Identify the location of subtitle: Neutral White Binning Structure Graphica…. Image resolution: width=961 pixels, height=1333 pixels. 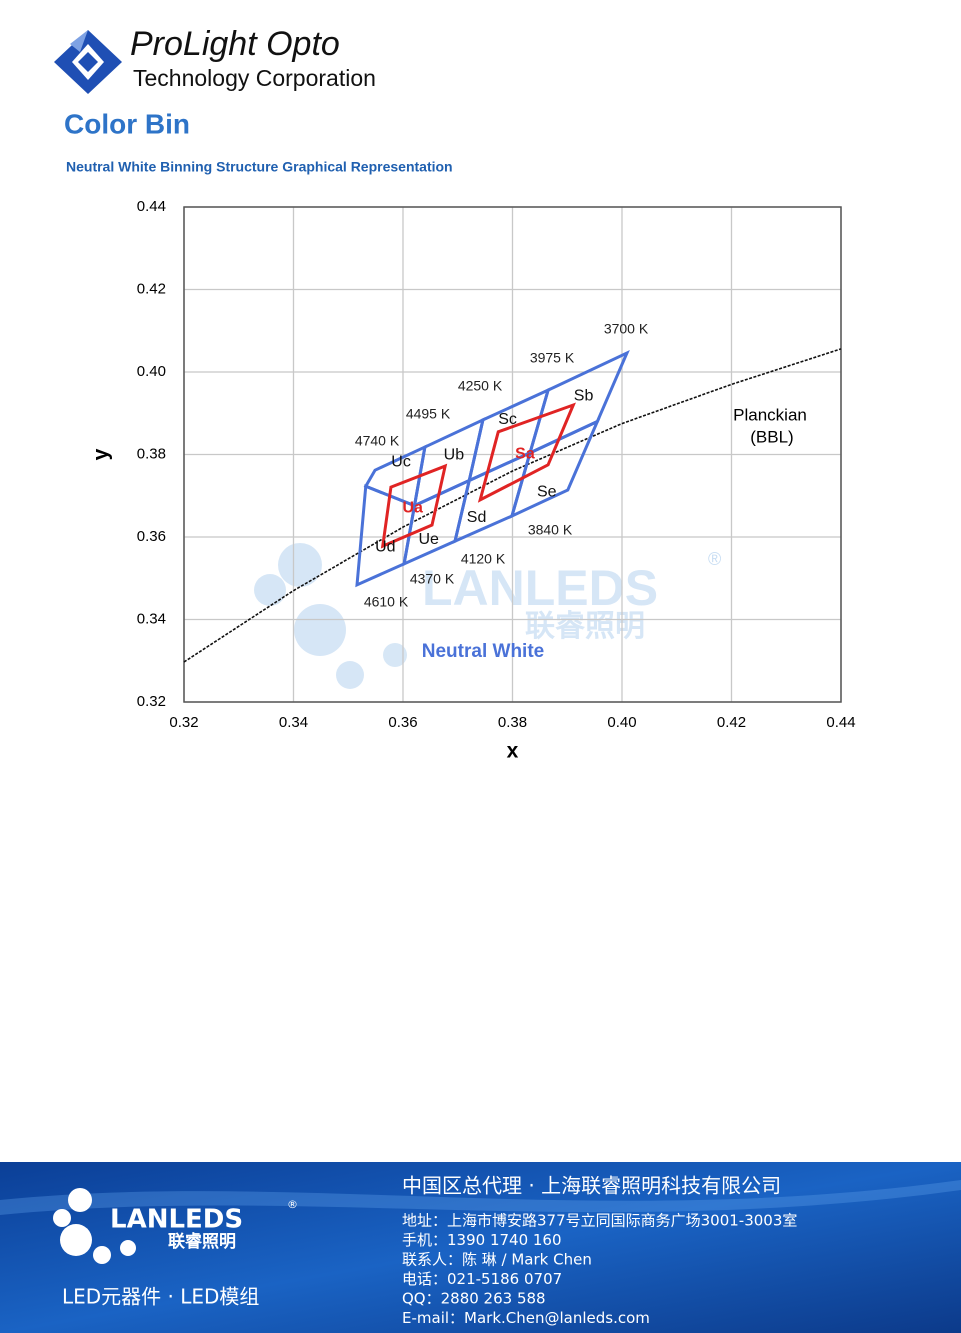
(259, 167).